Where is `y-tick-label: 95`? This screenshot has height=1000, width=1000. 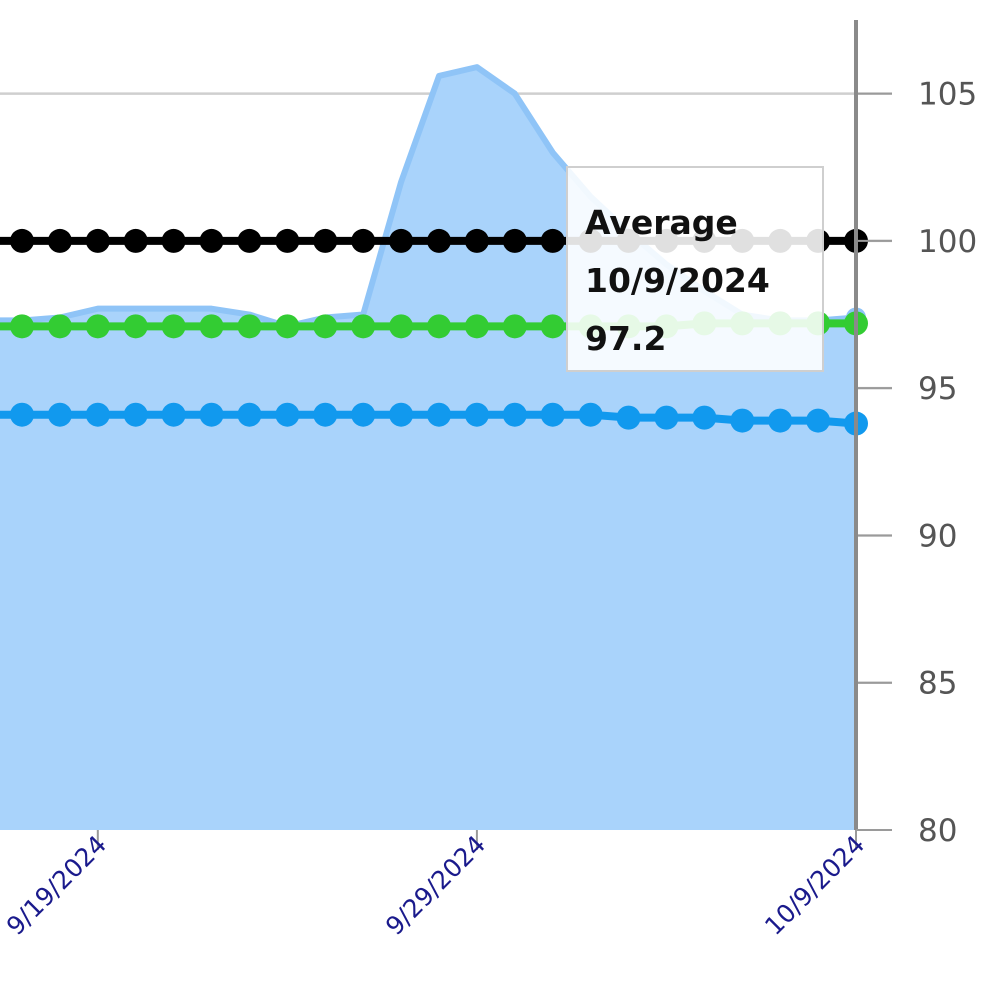 y-tick-label: 95 is located at coordinates (937, 389).